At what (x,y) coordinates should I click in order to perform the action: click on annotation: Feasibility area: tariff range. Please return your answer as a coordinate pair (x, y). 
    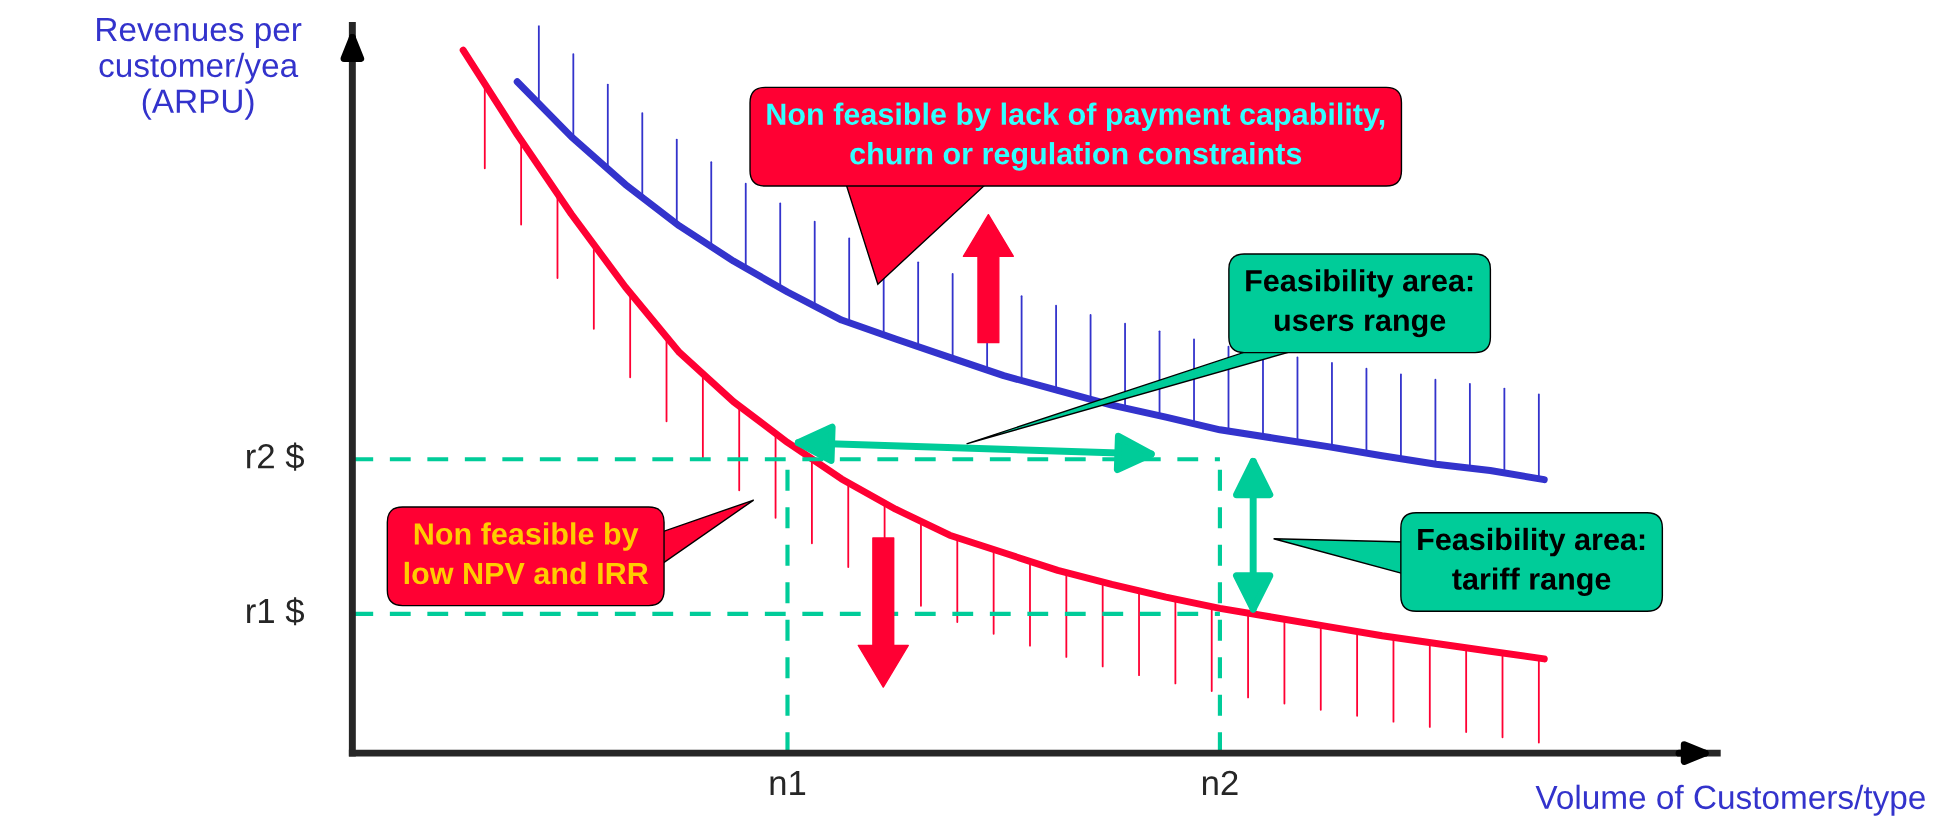
    Looking at the image, I should click on (1531, 562).